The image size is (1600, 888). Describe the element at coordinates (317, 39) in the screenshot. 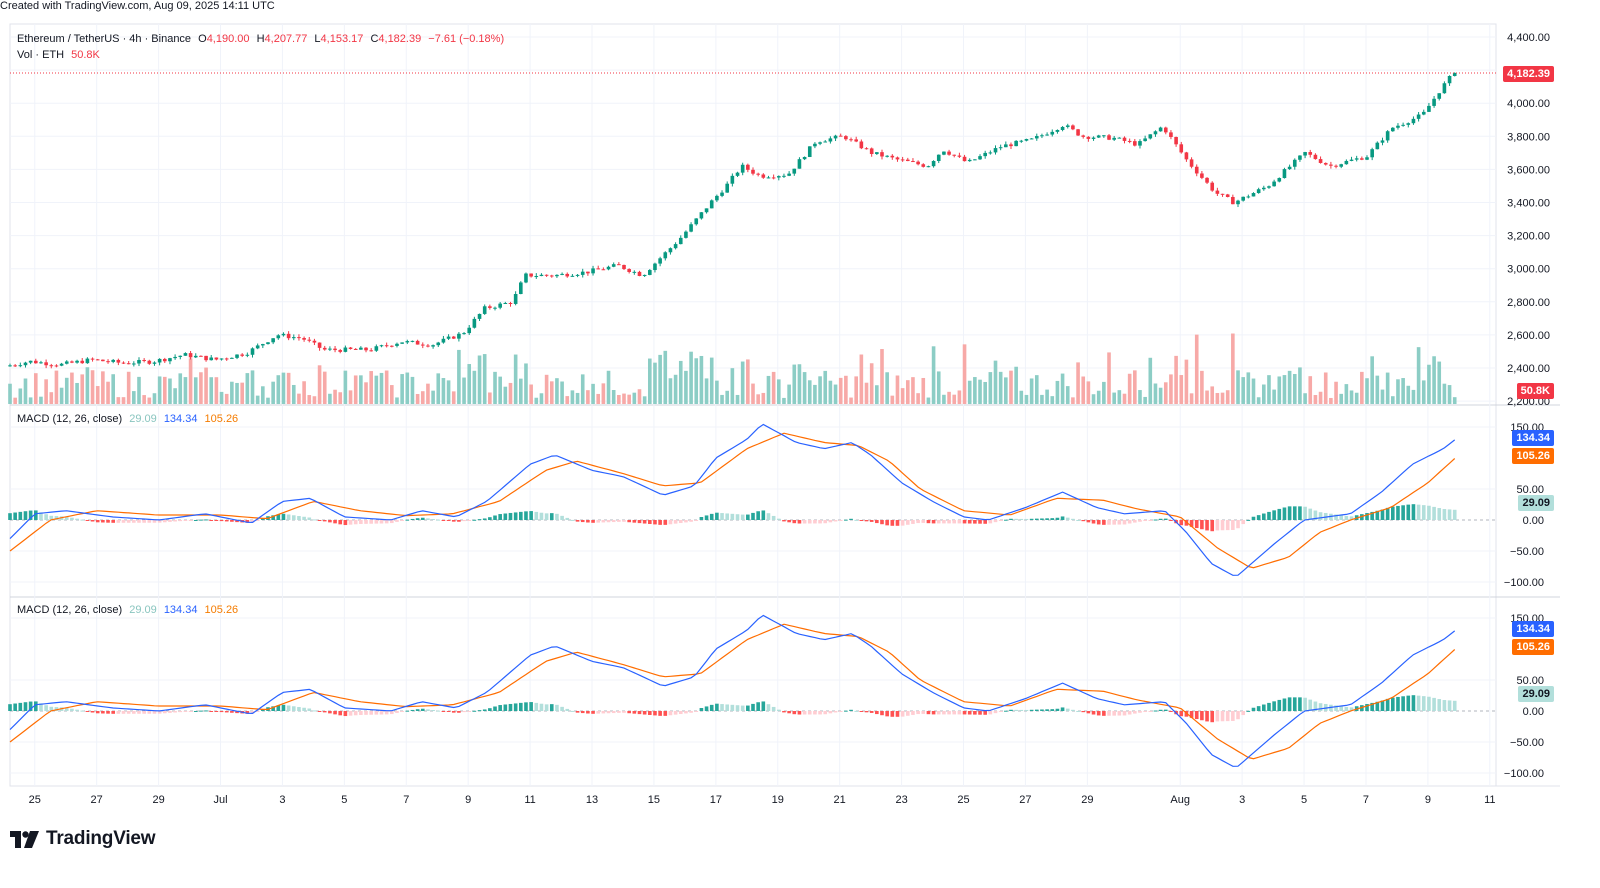

I see `low-label: L` at that location.